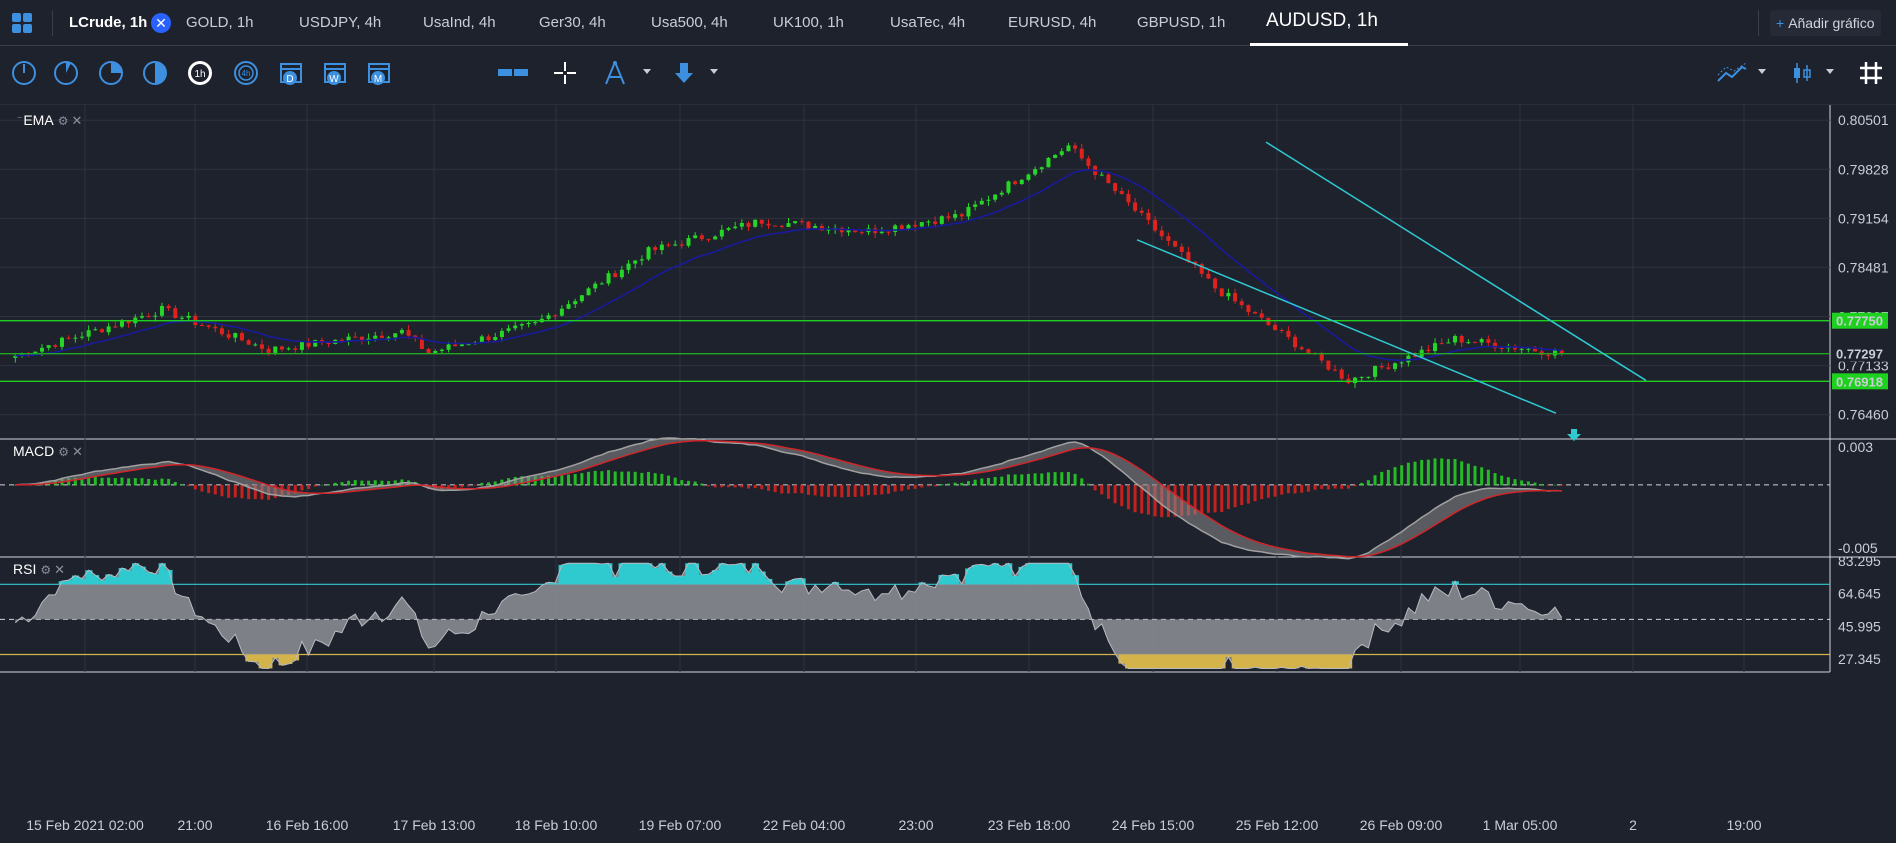  Describe the element at coordinates (108, 22) in the screenshot. I see `tab-lcrude-1h: LCrude, 1h` at that location.